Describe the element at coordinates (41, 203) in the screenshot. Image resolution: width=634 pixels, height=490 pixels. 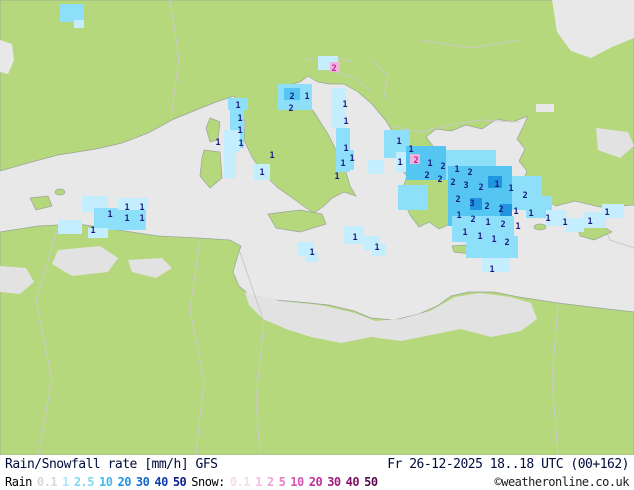
I see `island-mallorca` at that location.